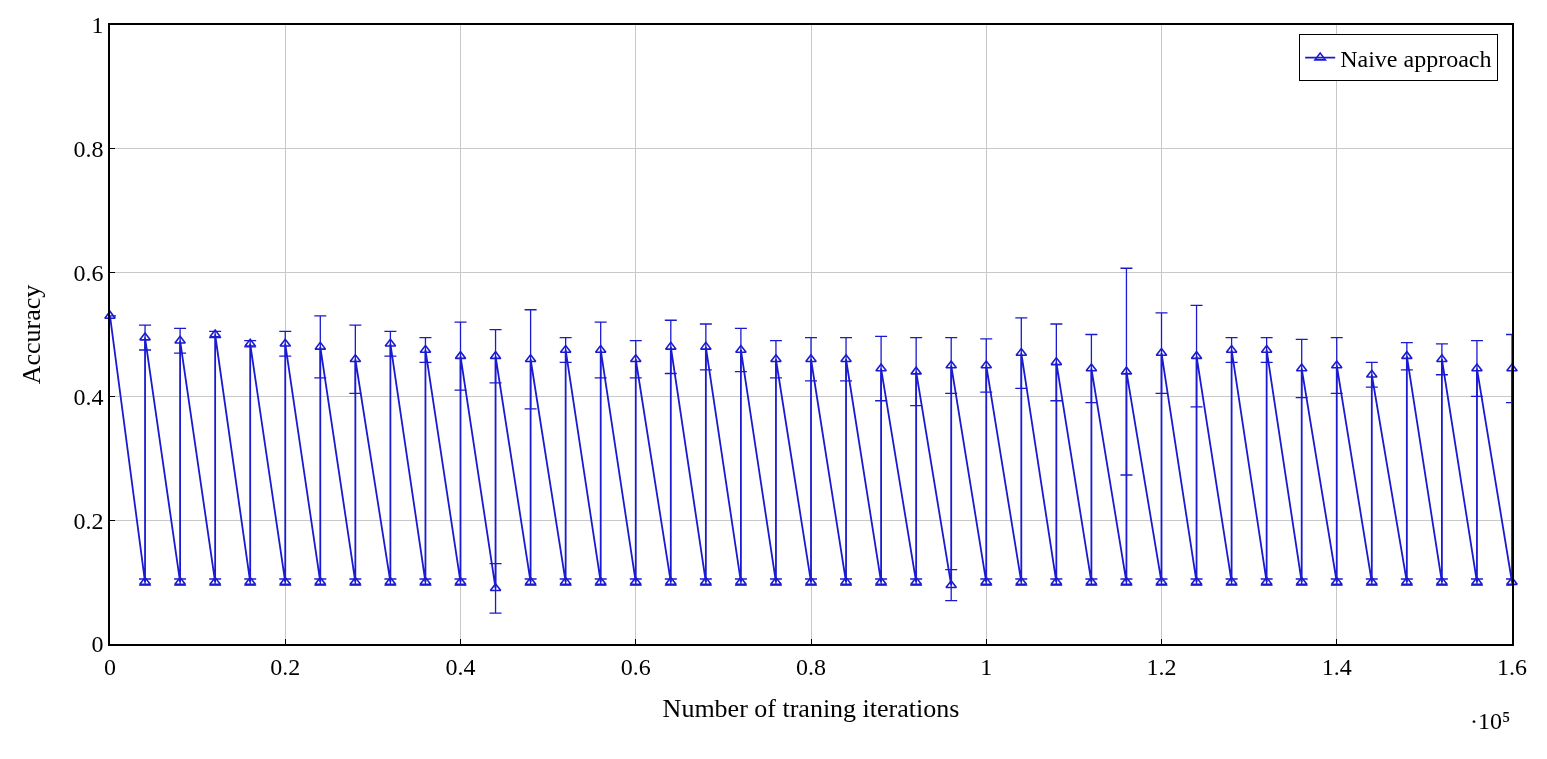 The height and width of the screenshot is (759, 1547). I want to click on x-tick-label: 0.8, so click(811, 666).